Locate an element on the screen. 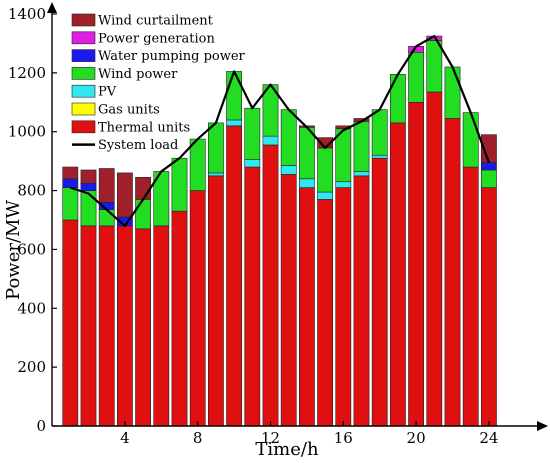  bar-wind-power-t7 is located at coordinates (179, 184).